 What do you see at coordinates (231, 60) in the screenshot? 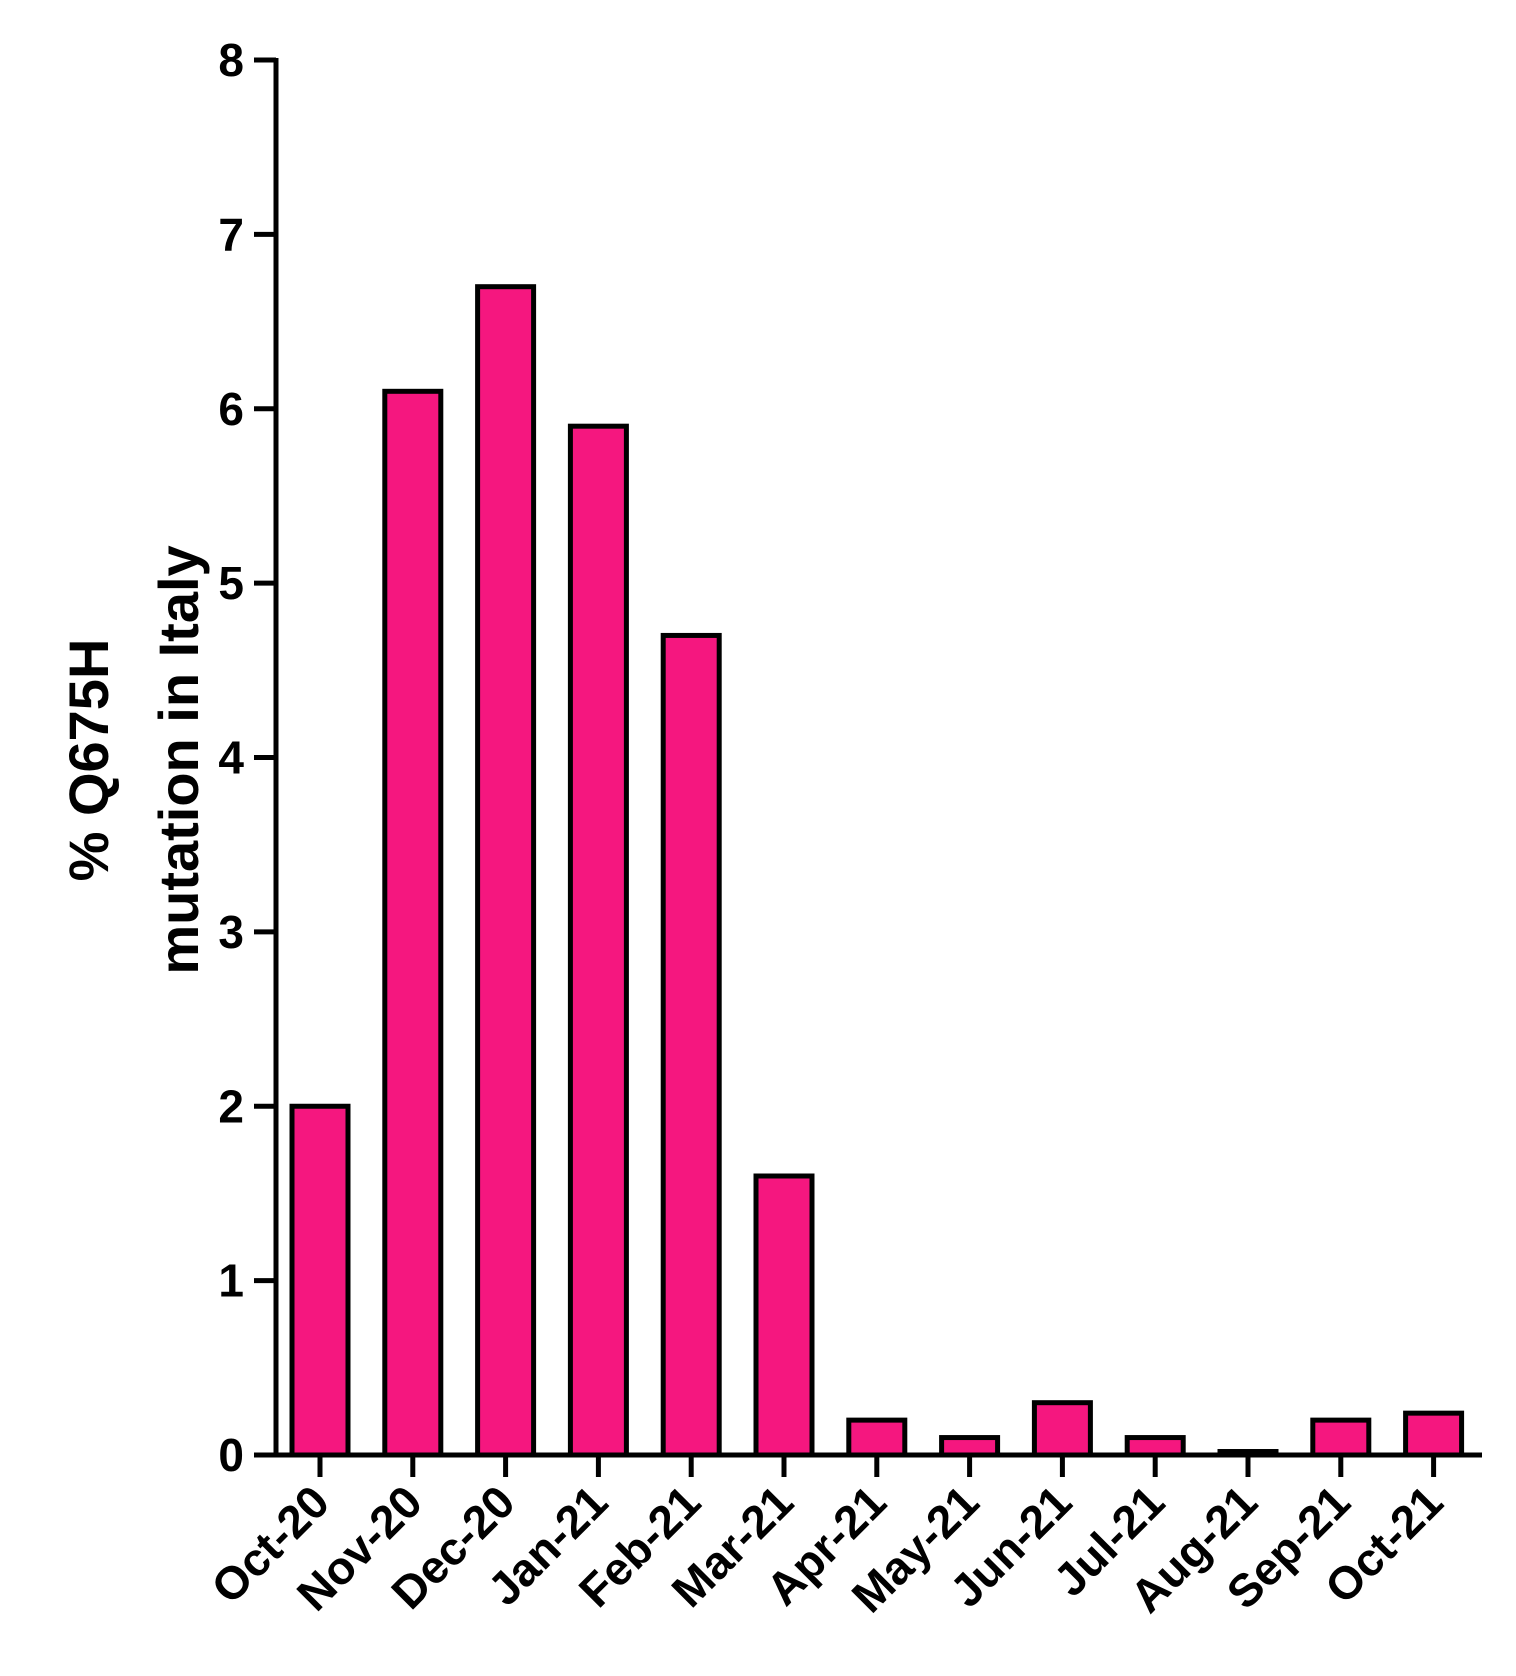
I see `y-tick-label: 8` at bounding box center [231, 60].